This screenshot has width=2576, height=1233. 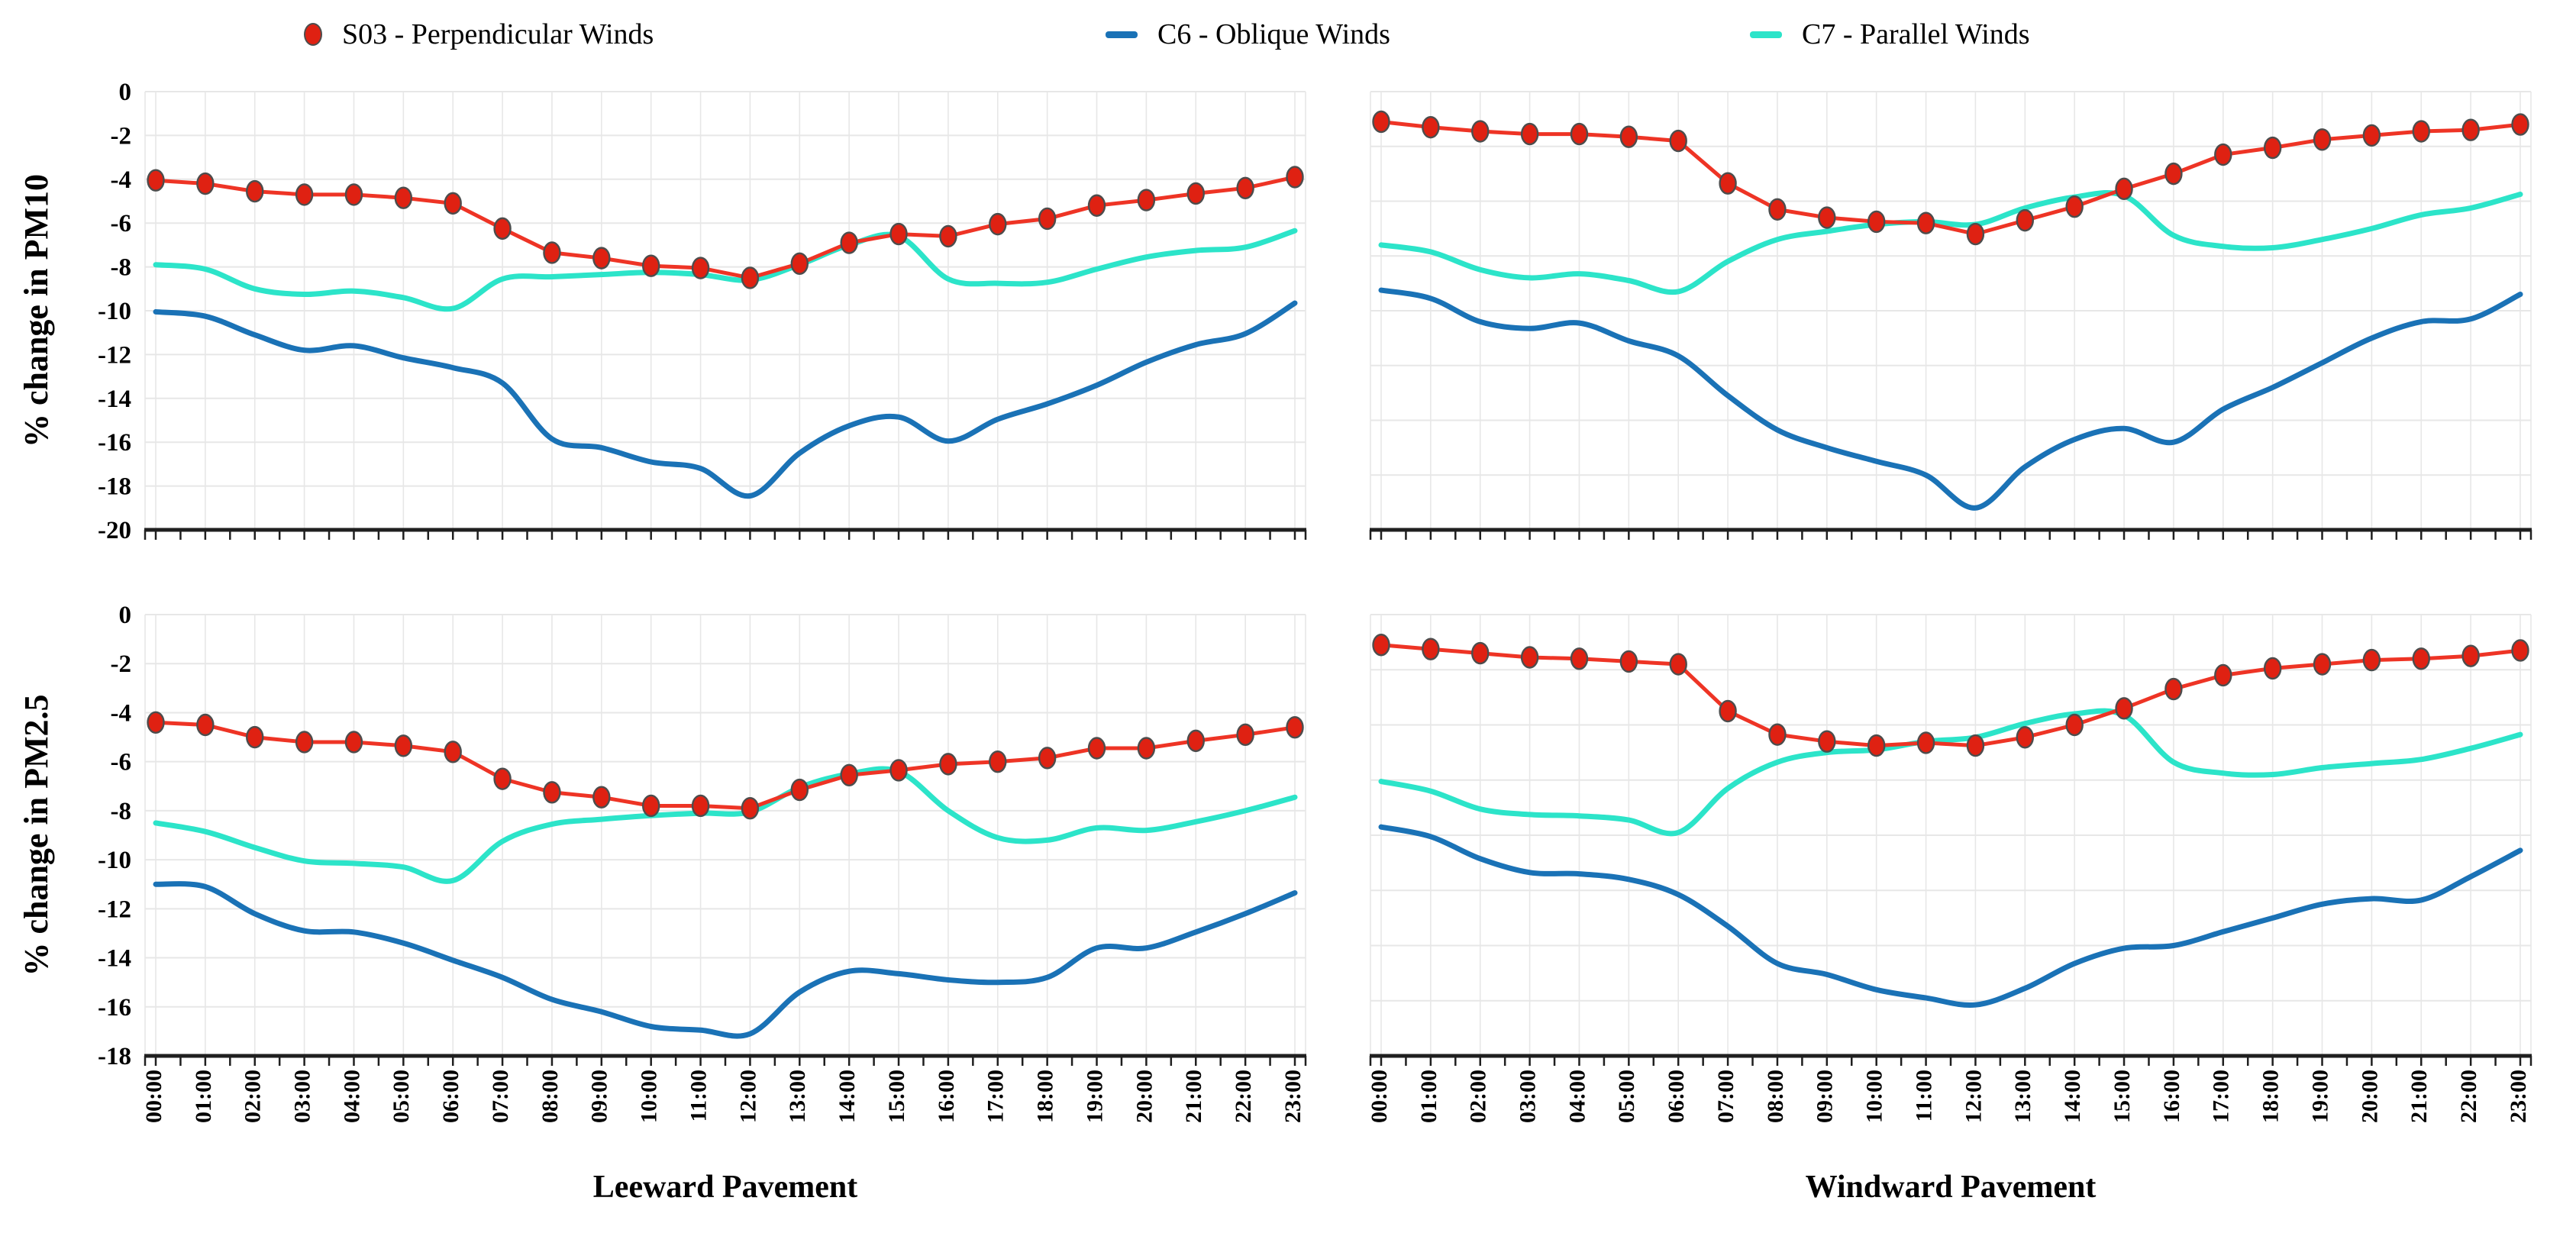 What do you see at coordinates (1775, 1096) in the screenshot?
I see `pm25-windward-x-tick-label: 08:00` at bounding box center [1775, 1096].